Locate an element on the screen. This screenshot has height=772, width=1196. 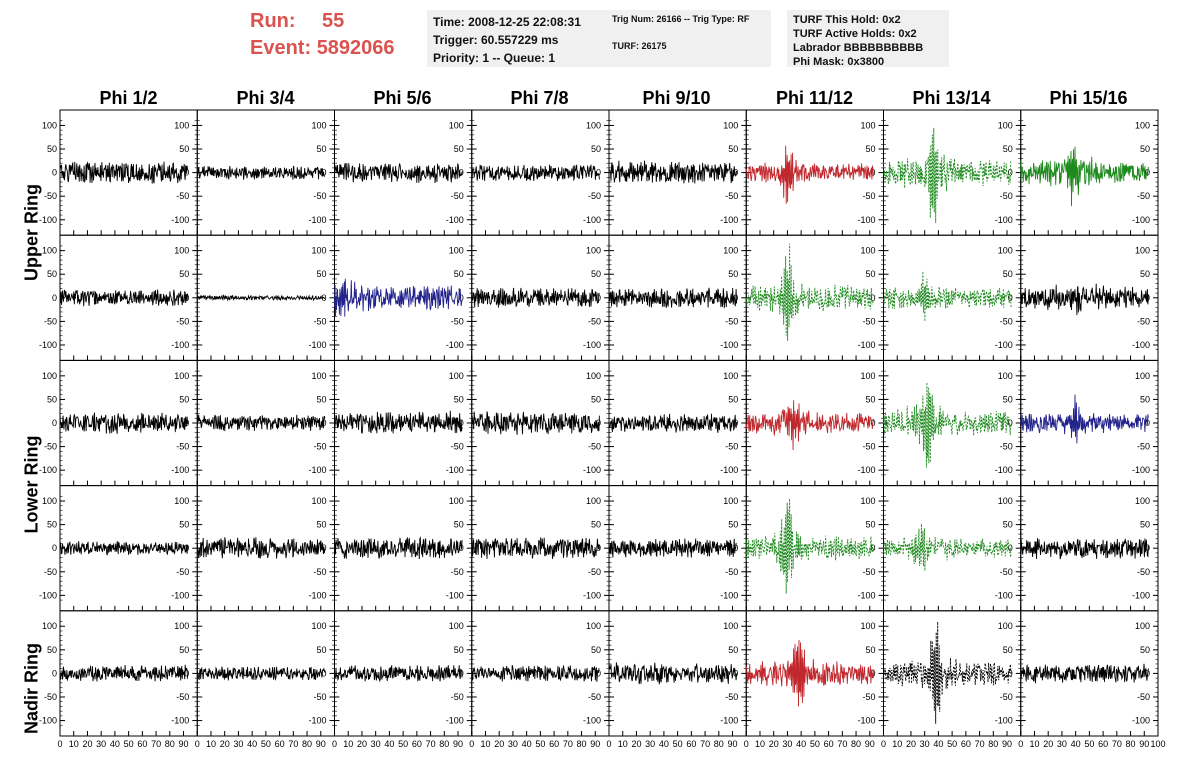
panel-r0-c3: 100 50 0 -50 -100 is located at coordinates (540, 172).